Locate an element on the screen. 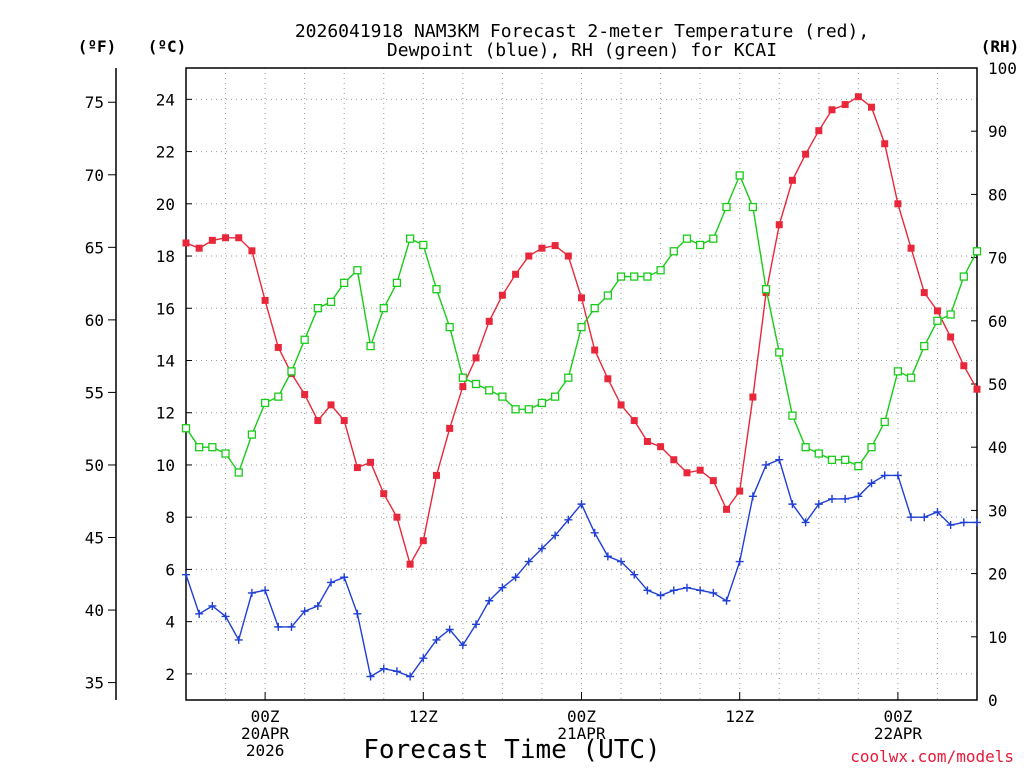 The width and height of the screenshot is (1024, 768). credit-text: coolwx.com/models is located at coordinates (932, 756).